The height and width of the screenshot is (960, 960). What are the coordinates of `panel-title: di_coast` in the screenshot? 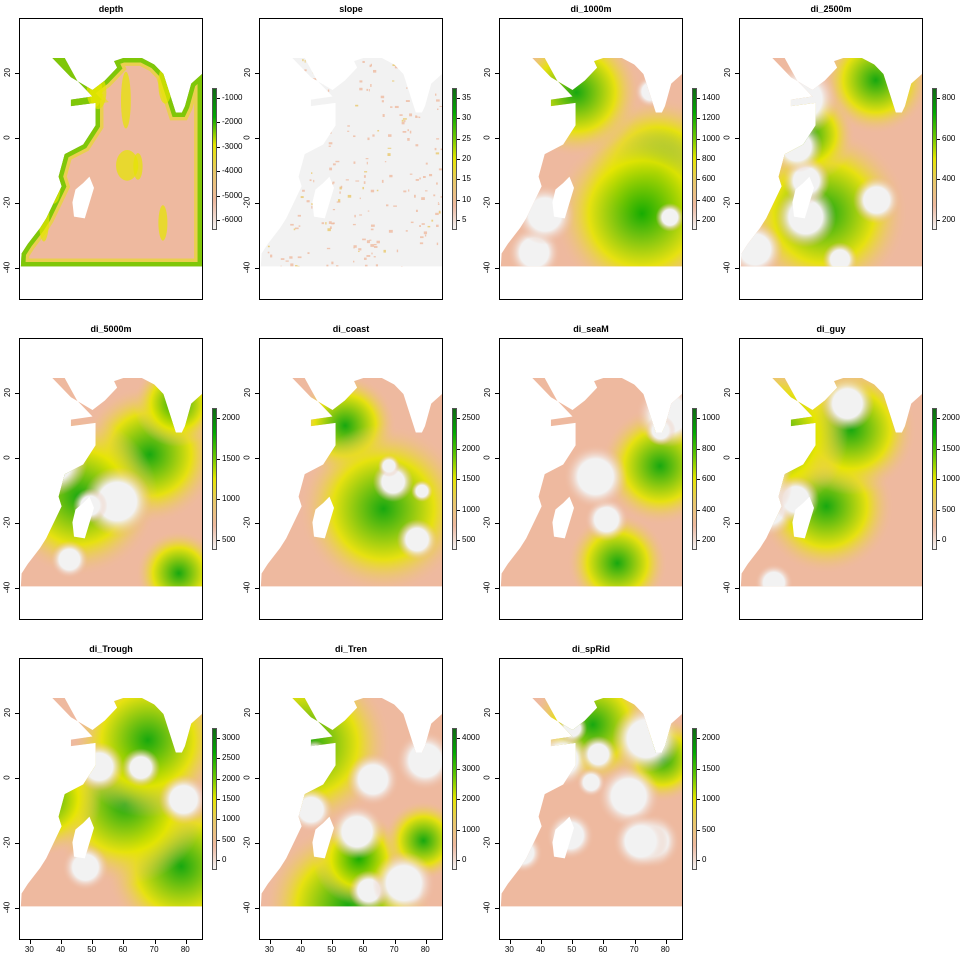 It's located at (351, 329).